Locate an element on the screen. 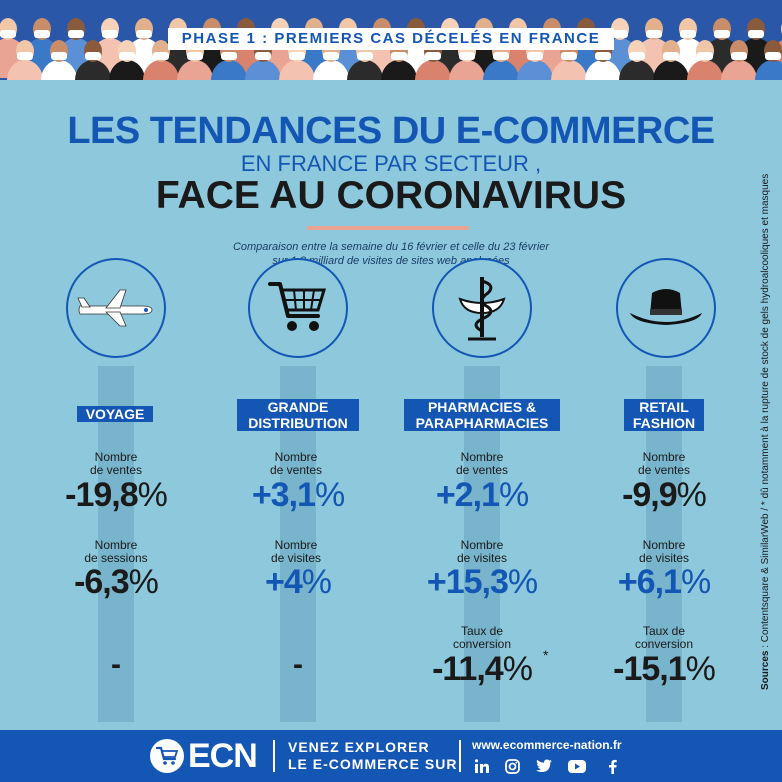  metric-number: -19,8 is located at coordinates (101, 495).